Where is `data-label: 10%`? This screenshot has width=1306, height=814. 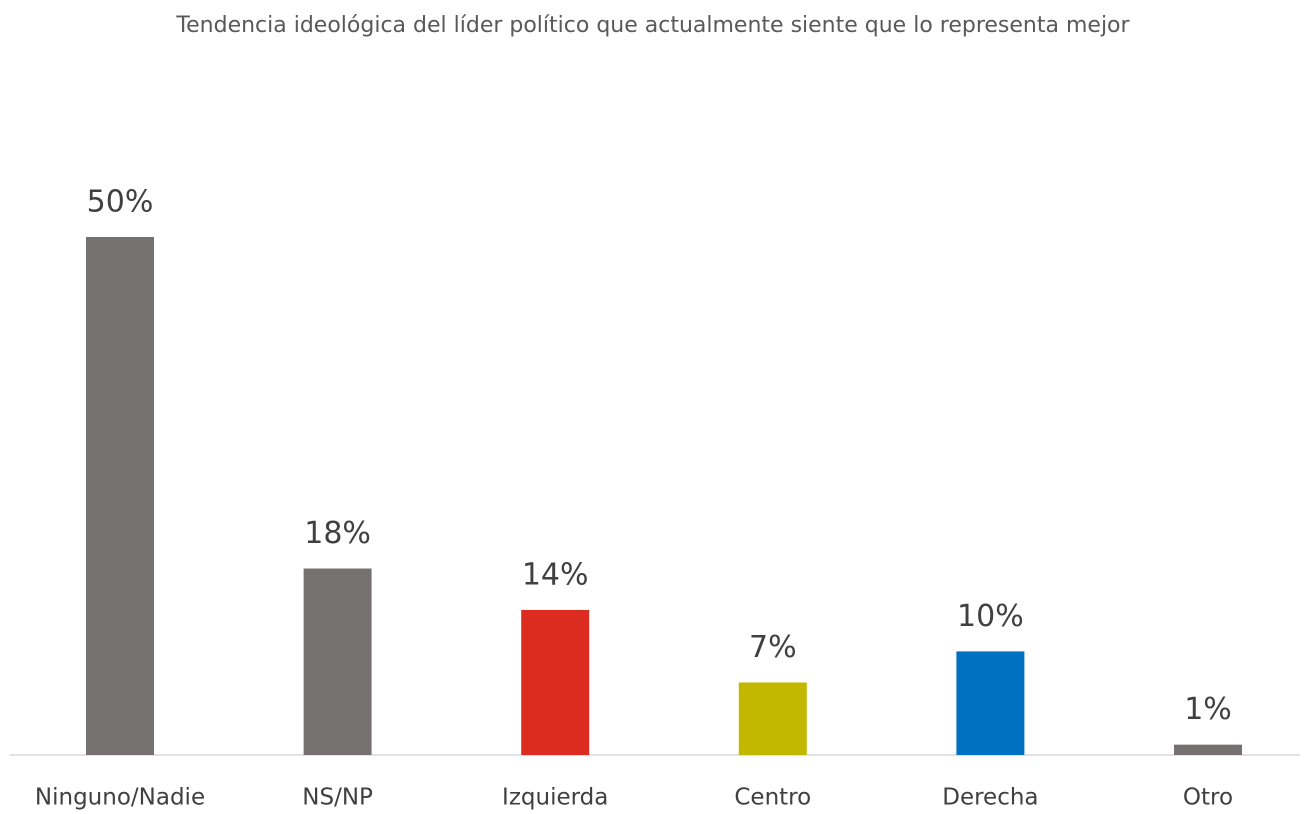 data-label: 10% is located at coordinates (990, 616).